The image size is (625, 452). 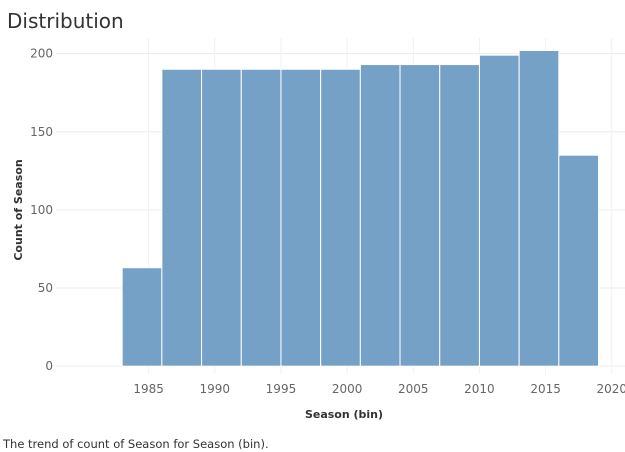 What do you see at coordinates (49, 366) in the screenshot?
I see `y-tick-label: 0` at bounding box center [49, 366].